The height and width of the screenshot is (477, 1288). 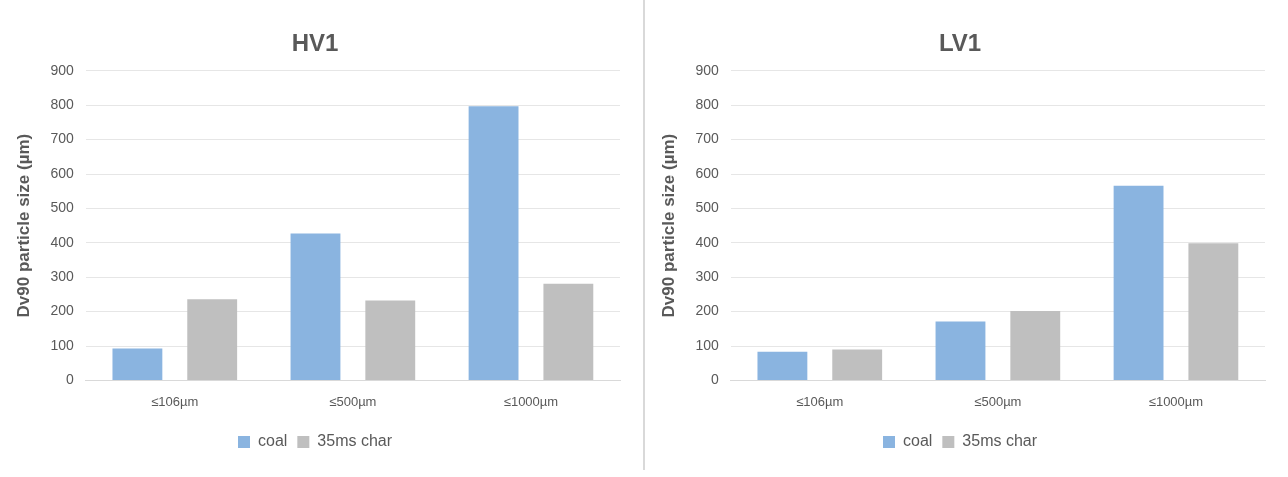 What do you see at coordinates (960, 43) in the screenshot?
I see `chart-title: LV1` at bounding box center [960, 43].